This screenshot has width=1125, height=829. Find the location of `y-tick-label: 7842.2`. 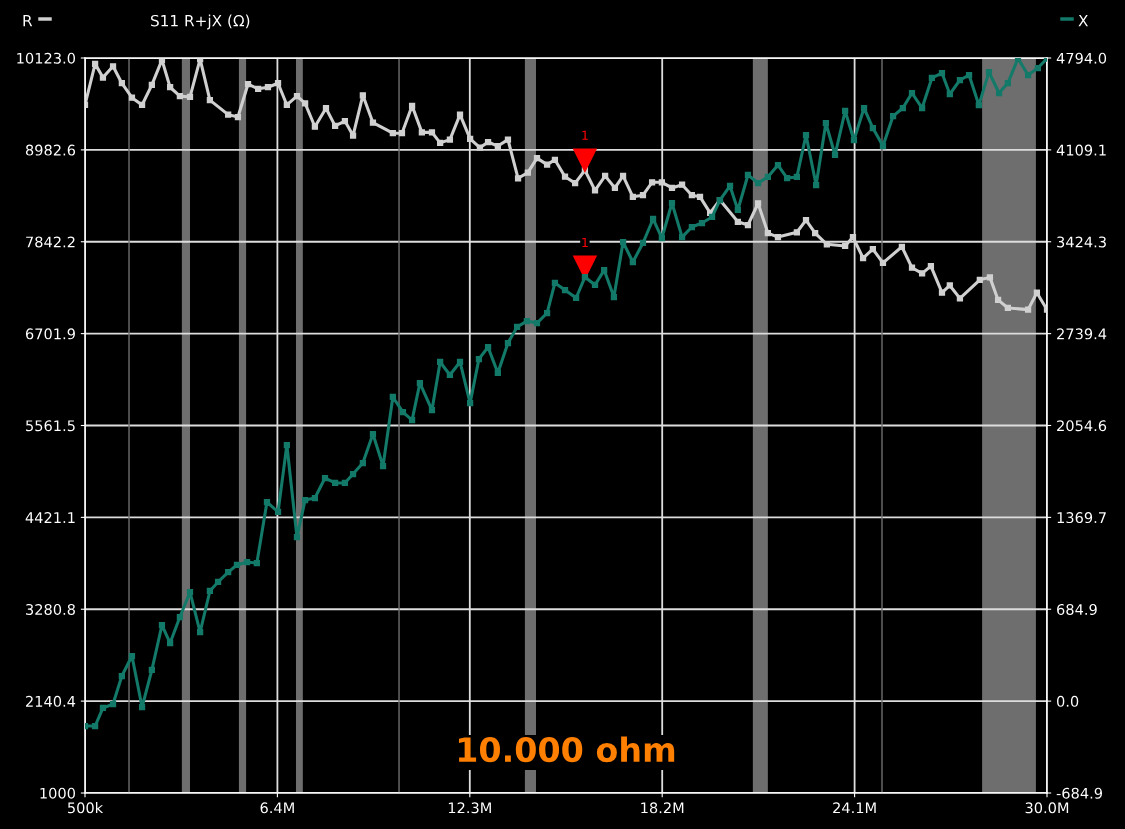

y-tick-label: 7842.2 is located at coordinates (50, 242).